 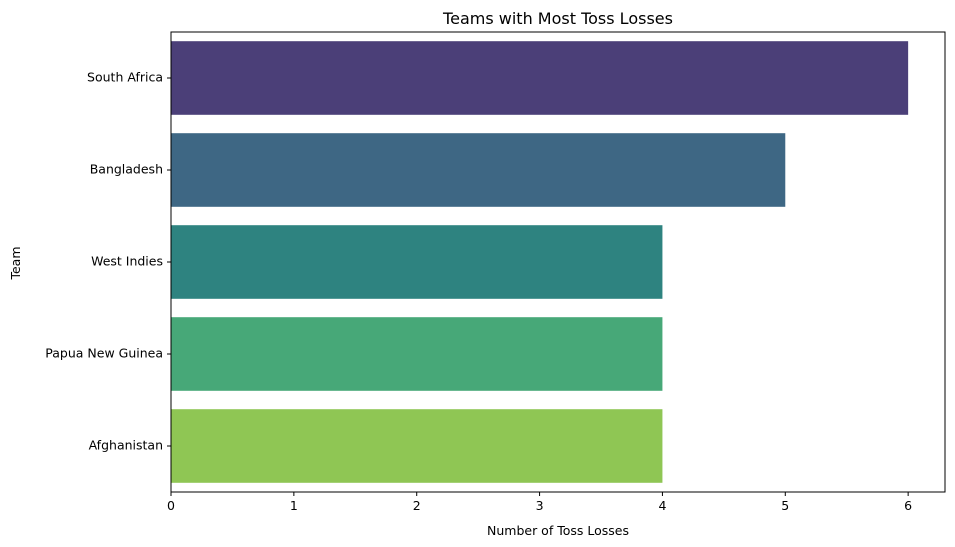 I want to click on bar-south-africa, so click(x=540, y=78).